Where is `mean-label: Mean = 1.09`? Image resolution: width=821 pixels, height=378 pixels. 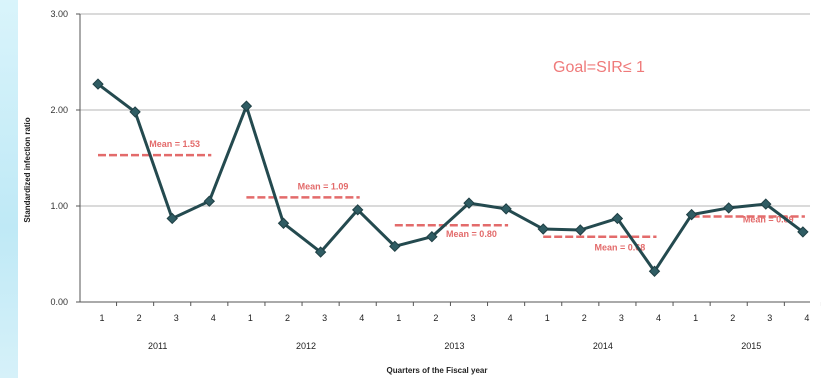
mean-label: Mean = 1.09 is located at coordinates (323, 186).